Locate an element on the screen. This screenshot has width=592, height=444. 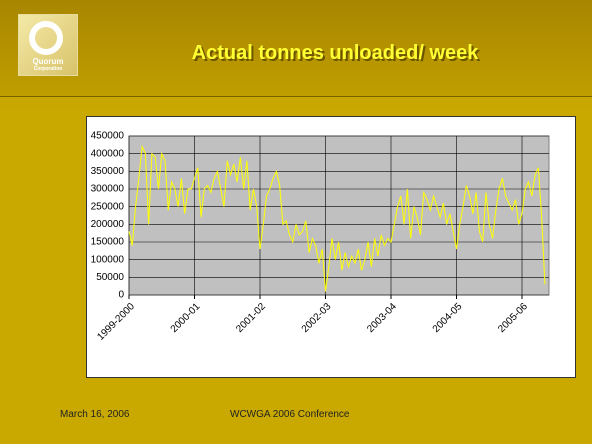
logo: Quorum Corporation is located at coordinates (48, 45).